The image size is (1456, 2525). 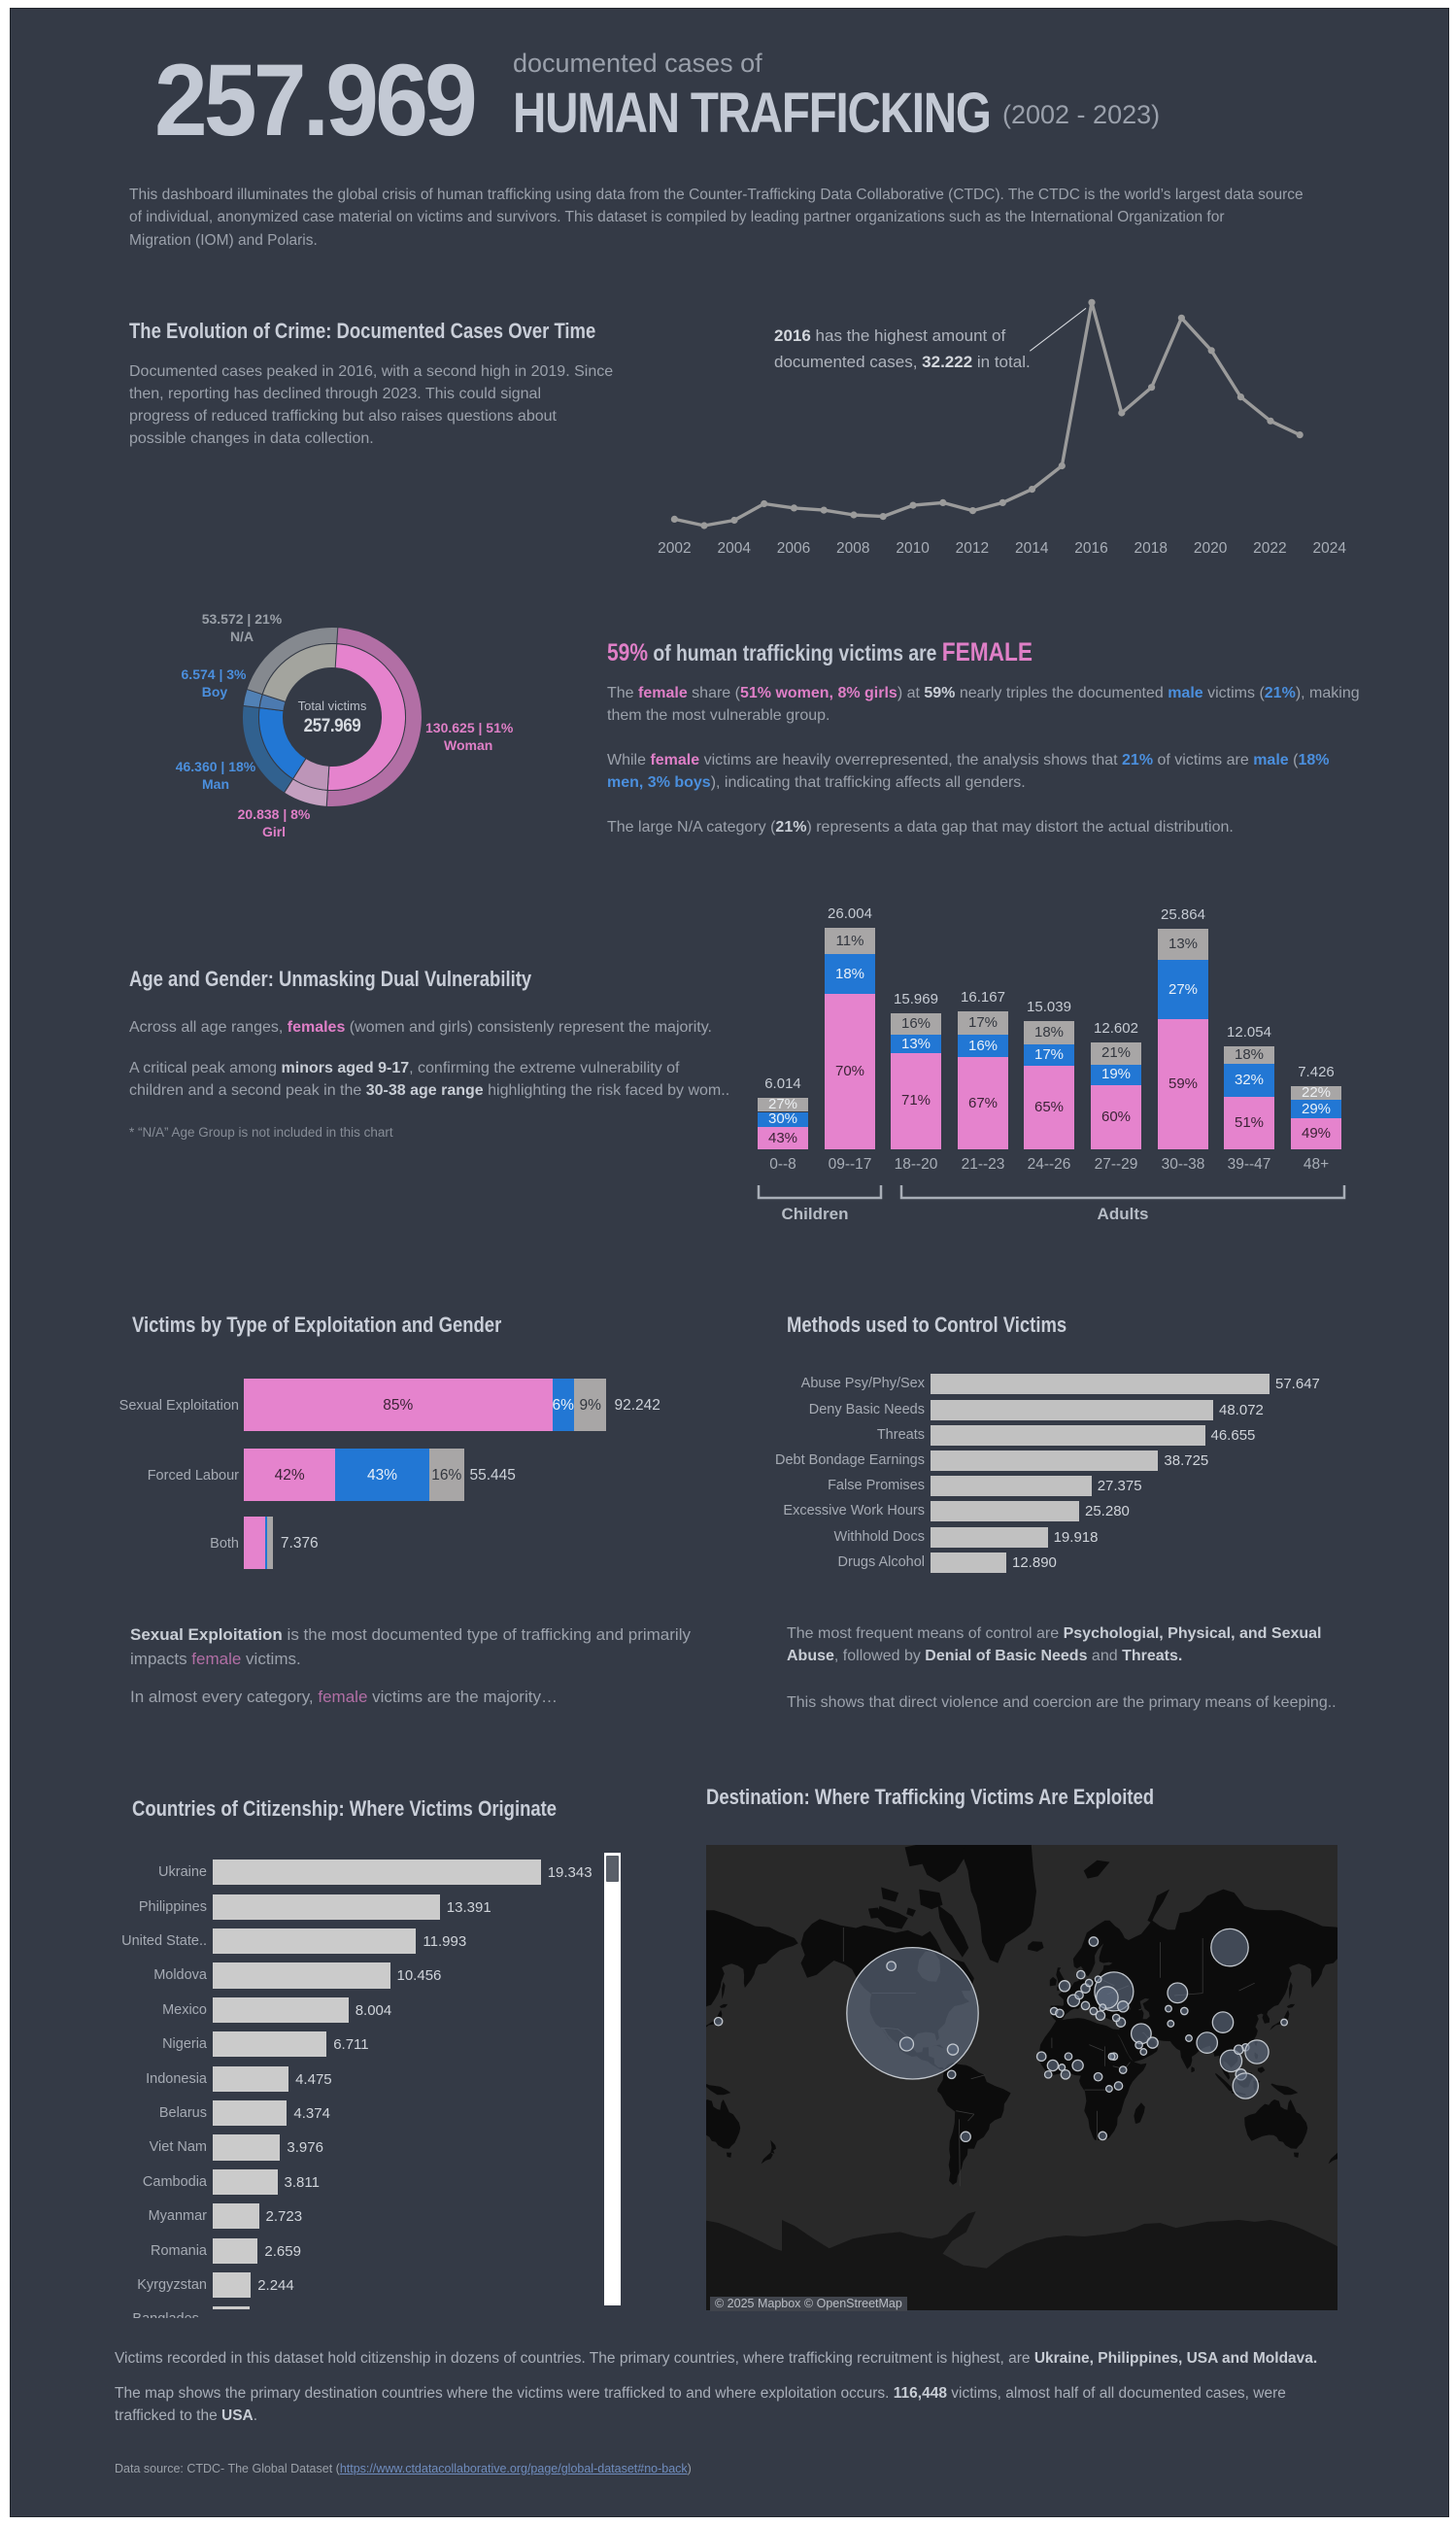 What do you see at coordinates (852, 548) in the screenshot?
I see `svg-text: 2008` at bounding box center [852, 548].